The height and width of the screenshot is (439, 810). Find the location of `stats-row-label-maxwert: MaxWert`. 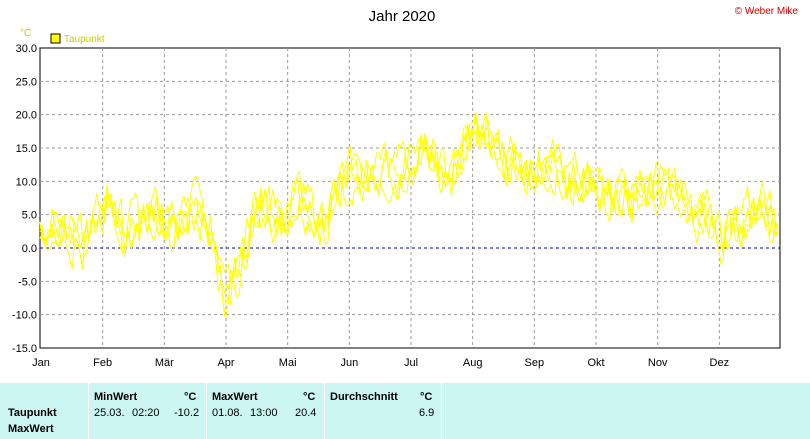

stats-row-label-maxwert: MaxWert is located at coordinates (31, 429).